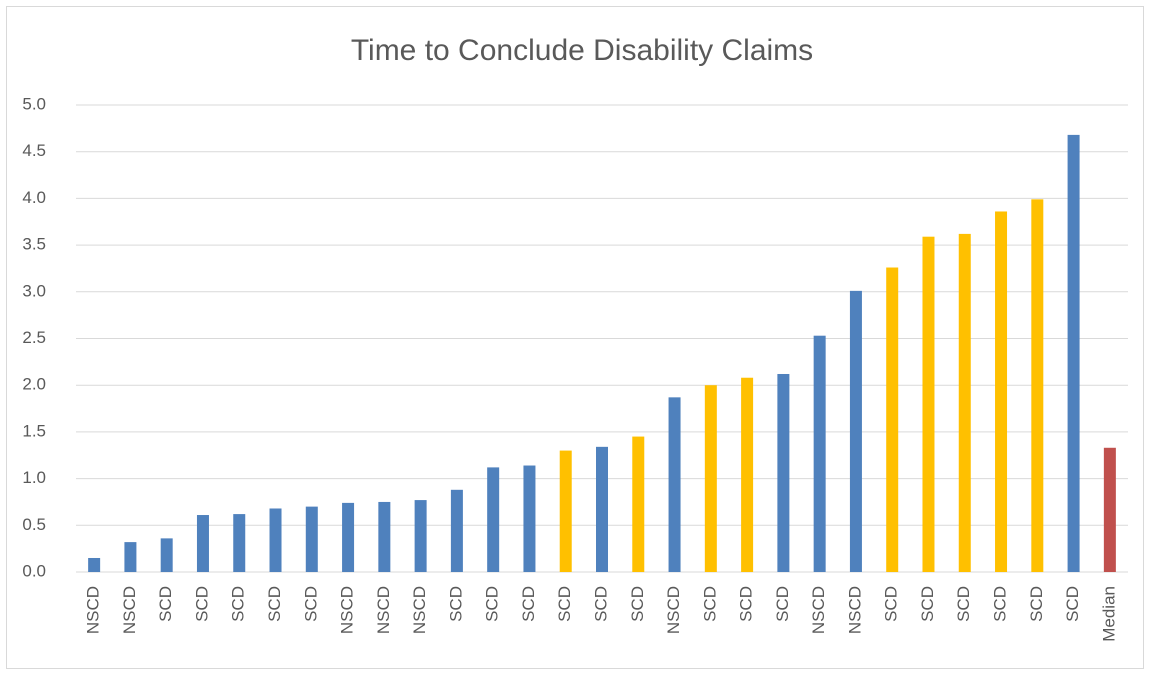  I want to click on y-tick-label: 1.5, so click(34, 430).